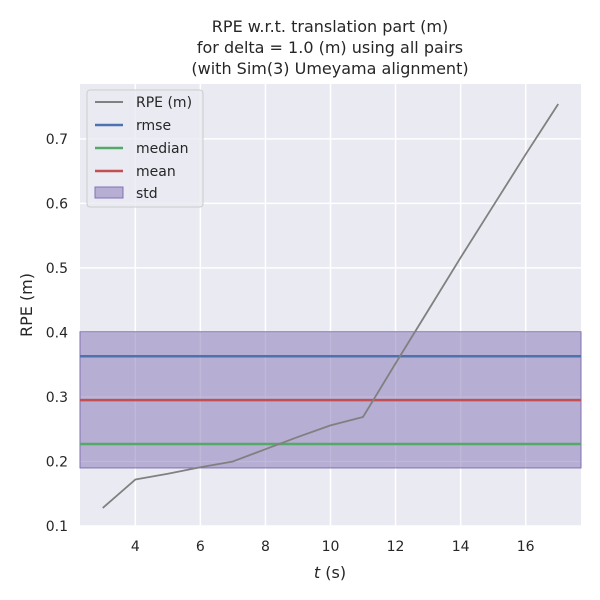 The height and width of the screenshot is (600, 600). I want to click on x-tick-label: 8, so click(265, 547).